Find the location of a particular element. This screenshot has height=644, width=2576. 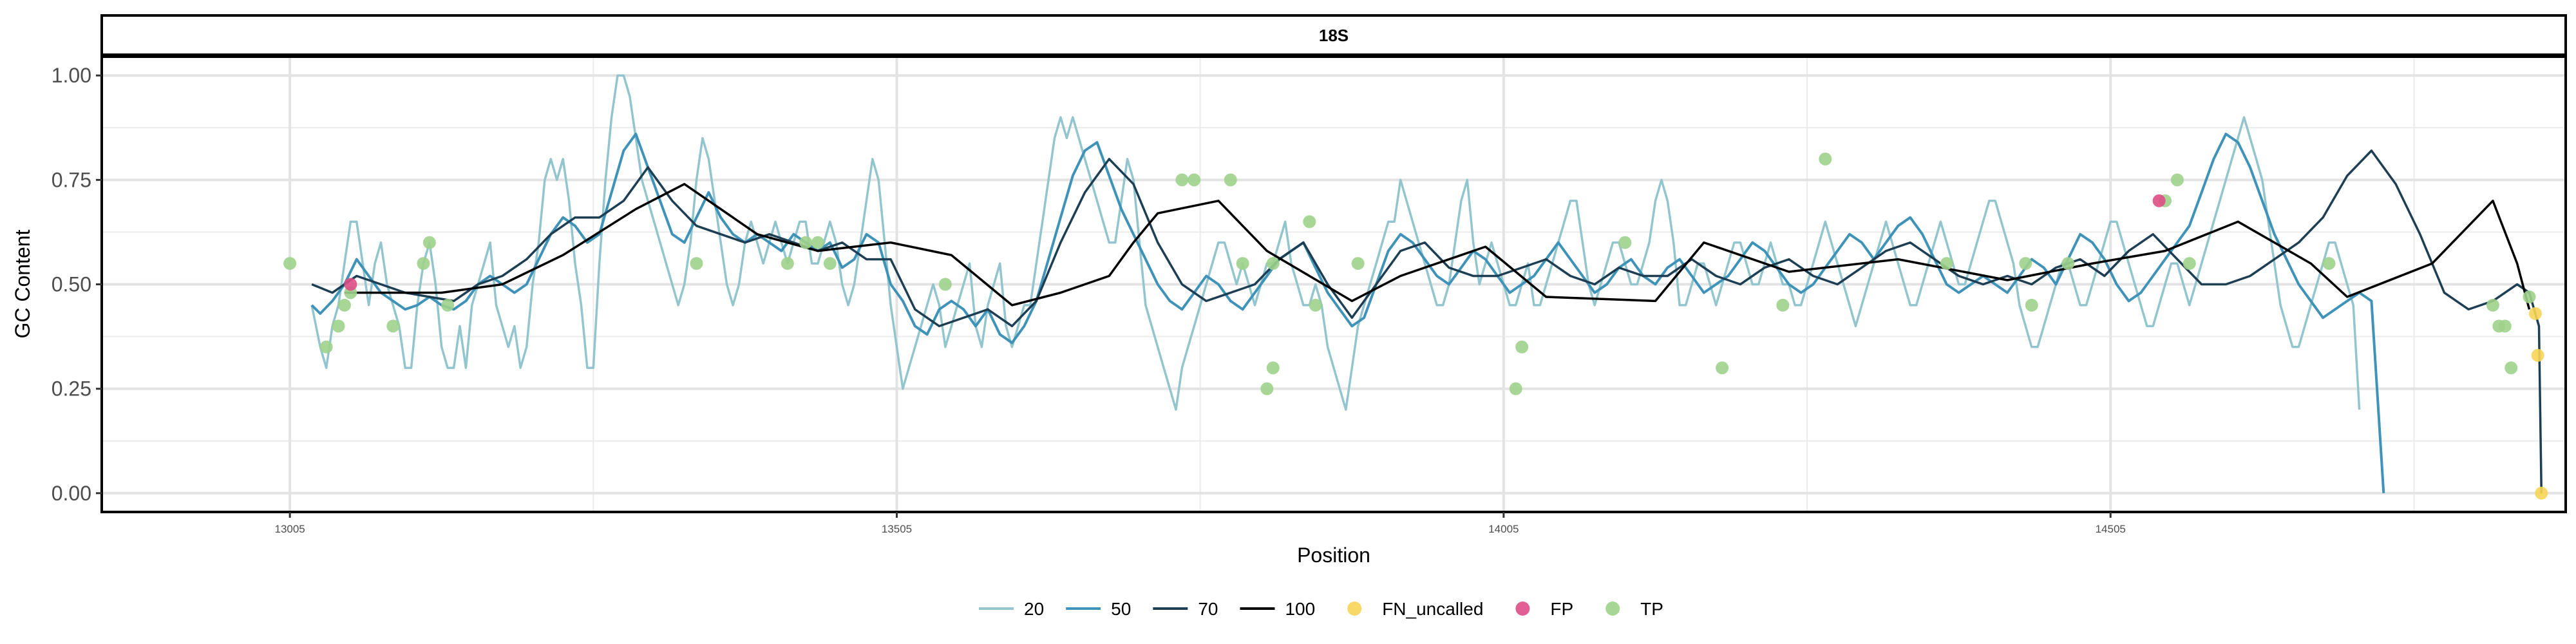

legend-label: 20 is located at coordinates (1034, 609).